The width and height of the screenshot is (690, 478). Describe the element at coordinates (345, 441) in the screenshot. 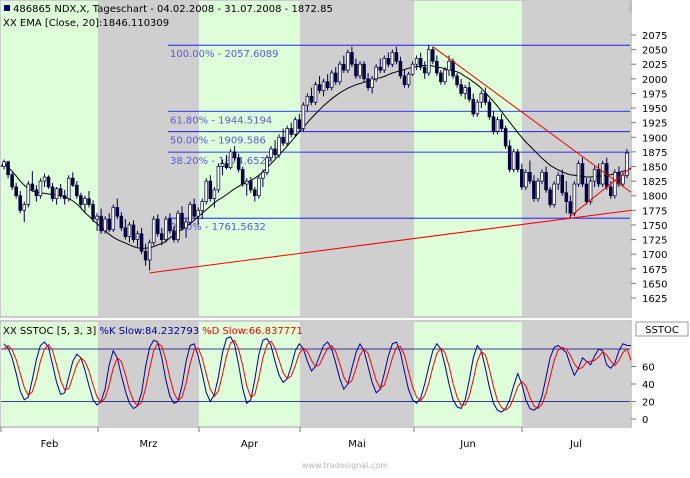

I see `month-axis: Feb Mrz Apr Mai Jun Jul` at that location.